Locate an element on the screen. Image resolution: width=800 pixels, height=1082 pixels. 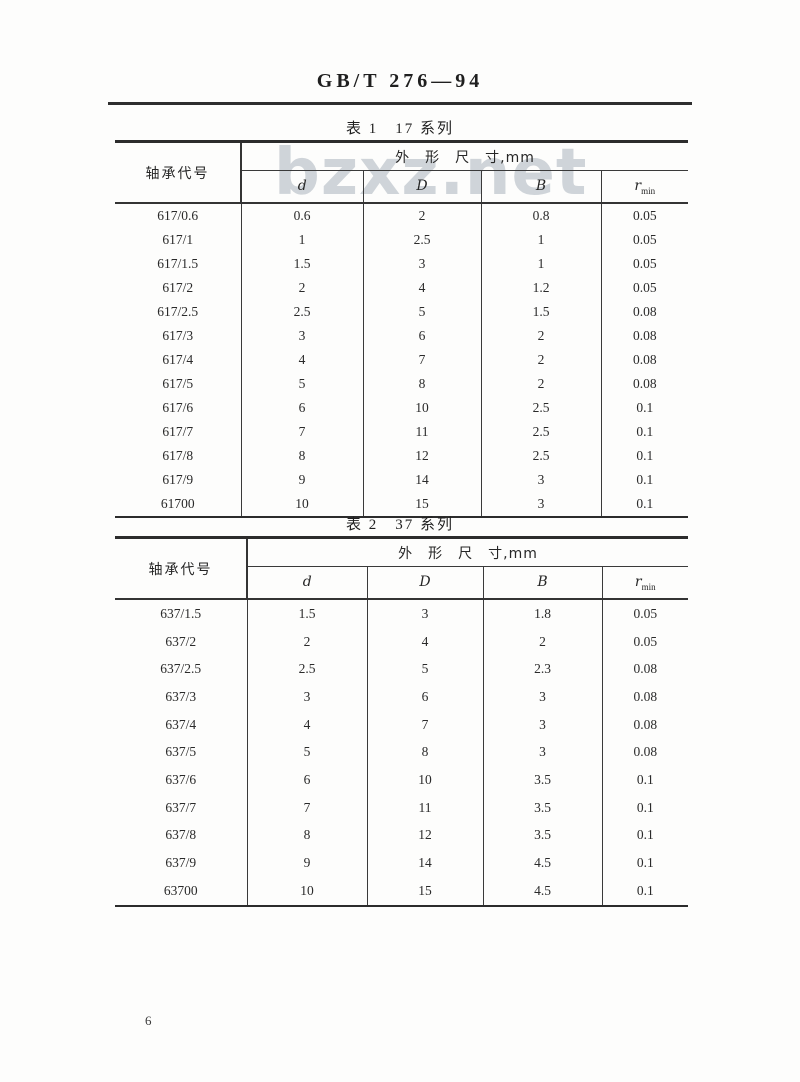
table-row: 637/4 4 7 3 0.08 is located at coordinates (401, 724).